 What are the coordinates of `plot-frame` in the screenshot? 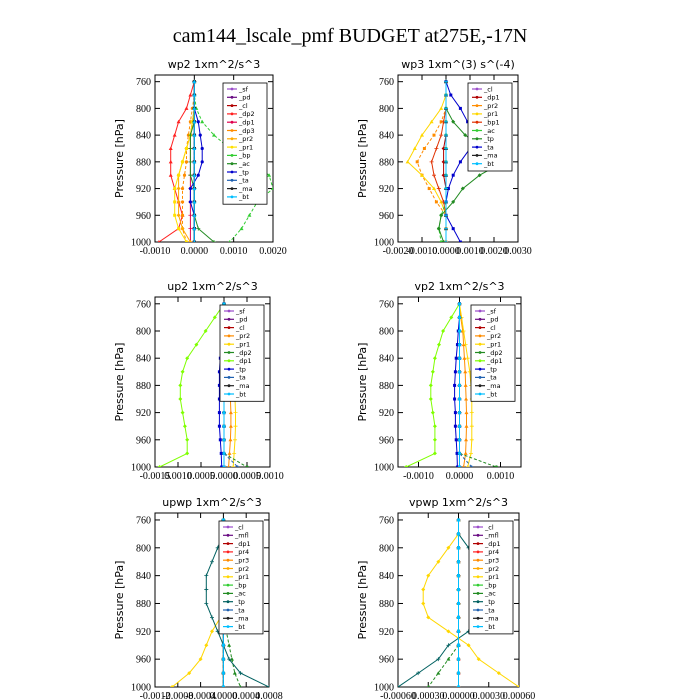 It's located at (458, 158).